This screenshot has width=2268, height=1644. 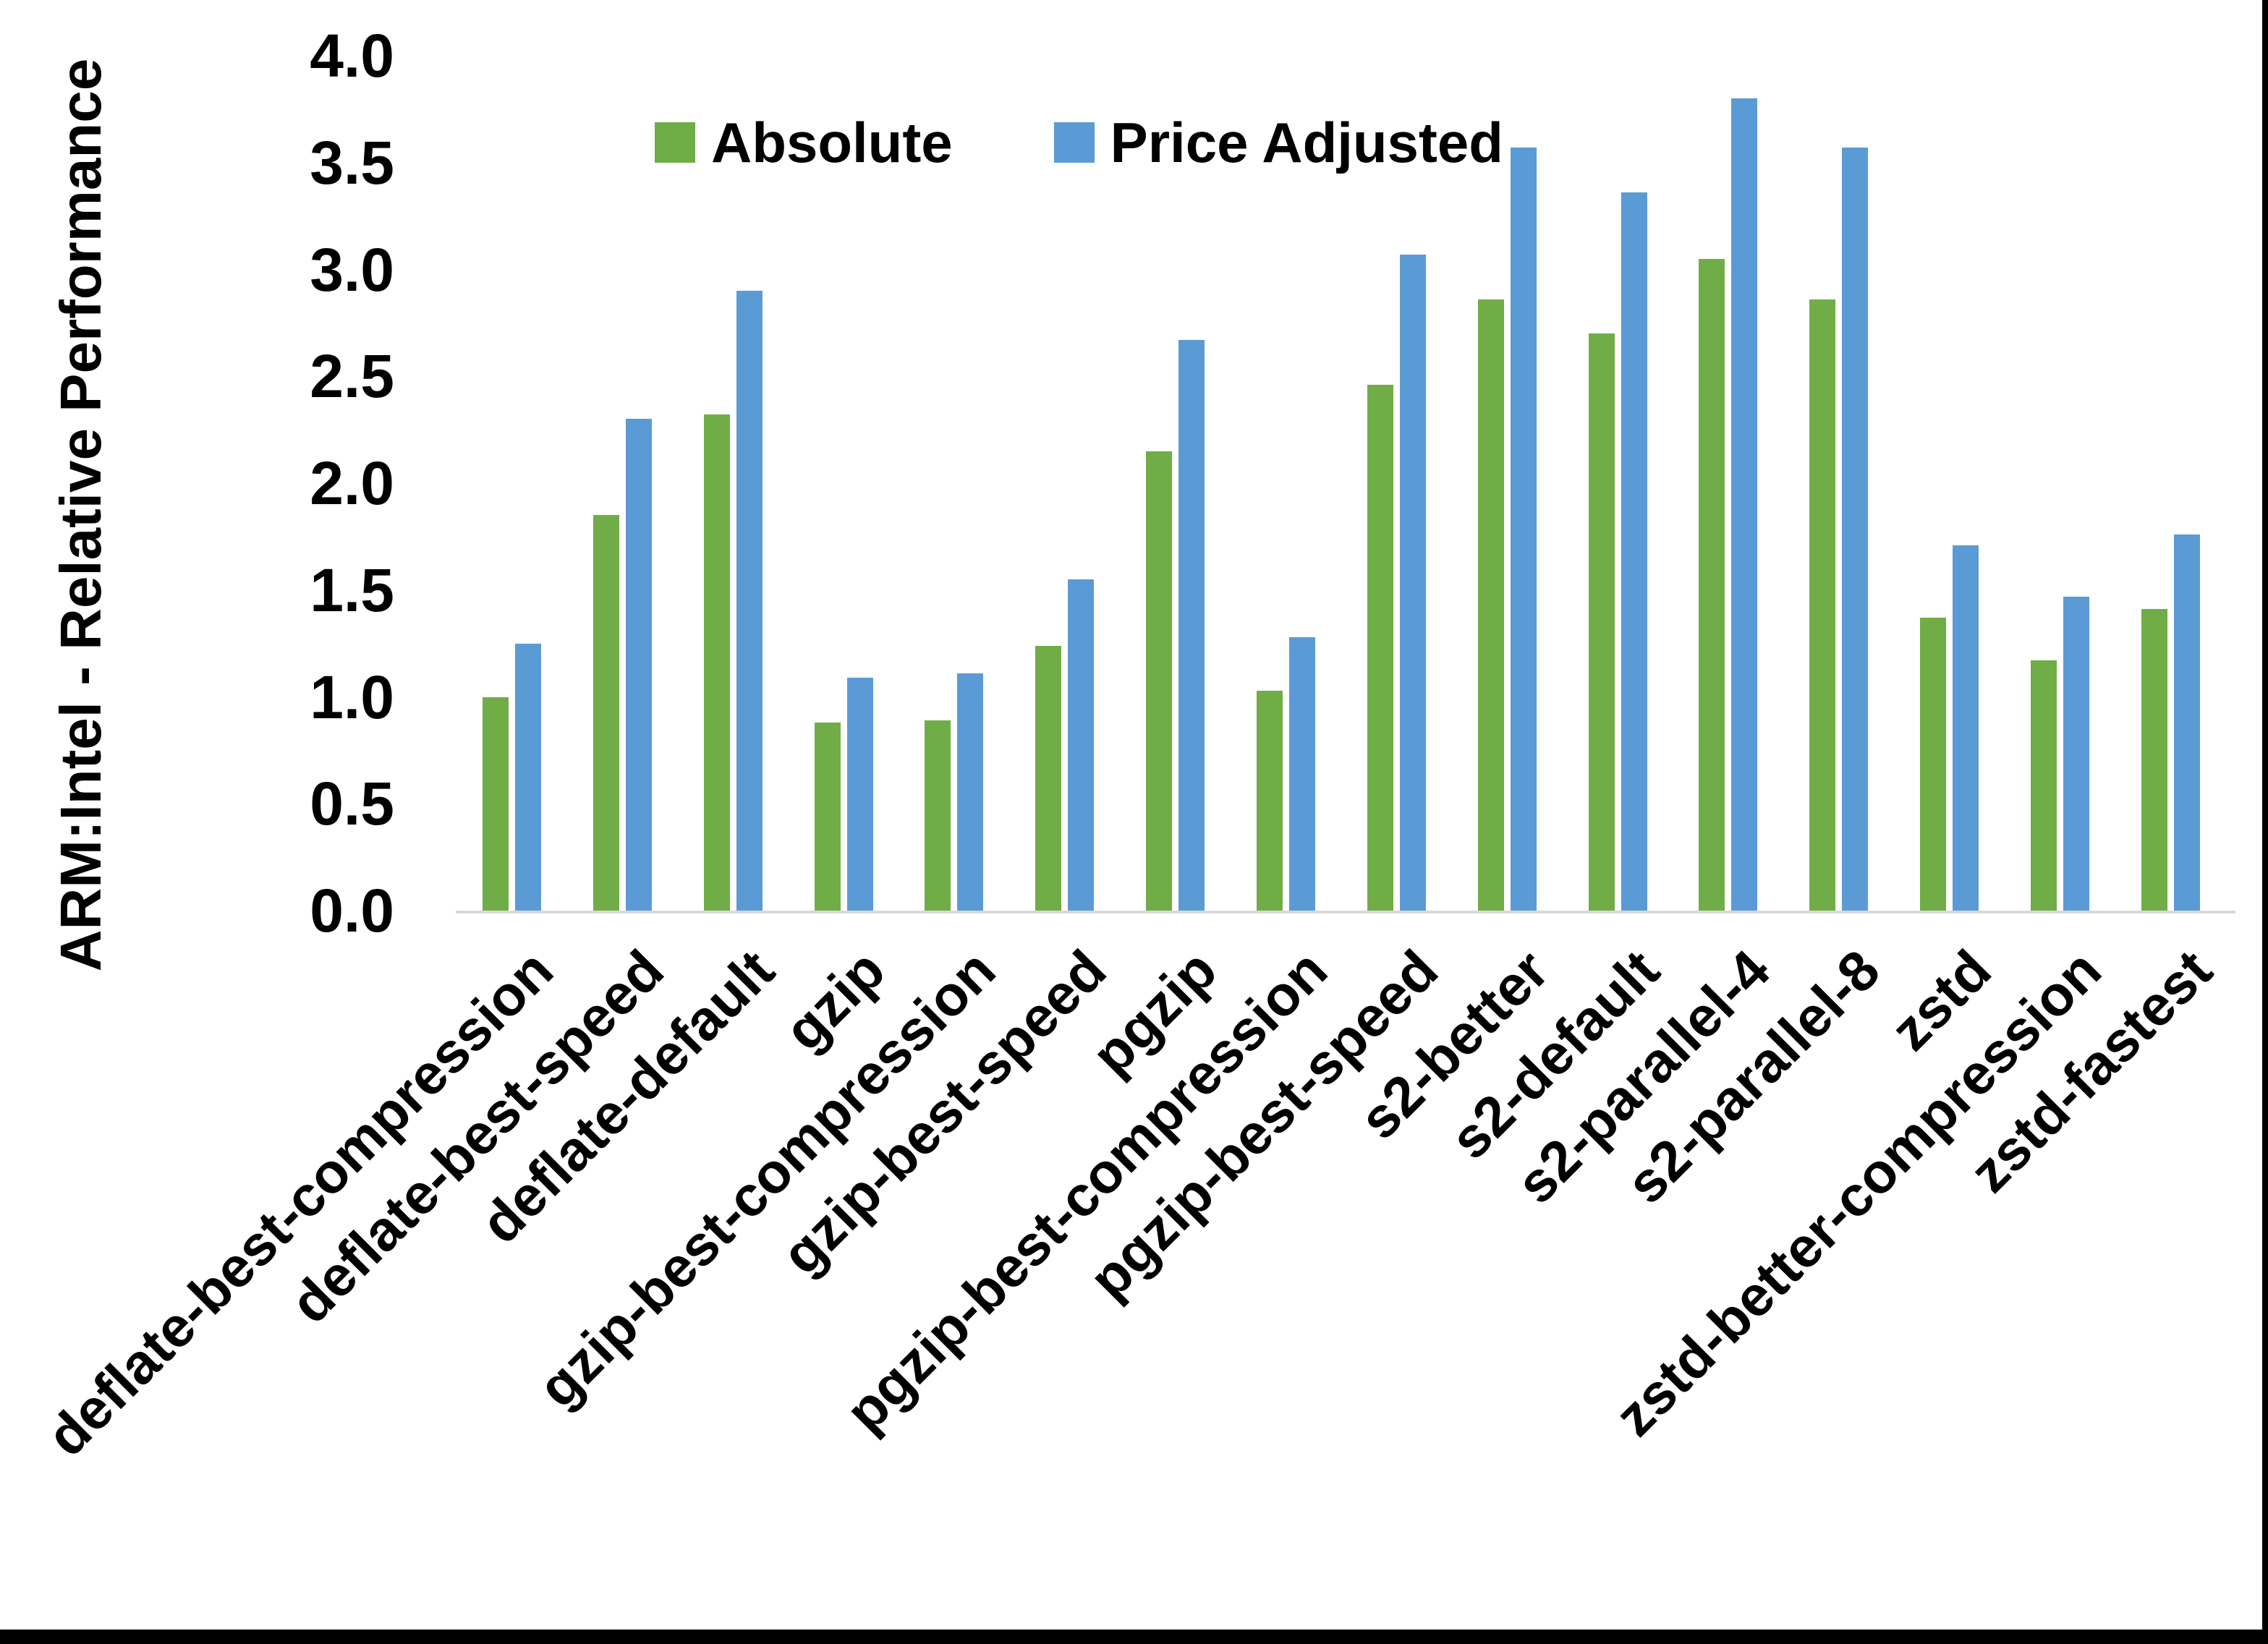 I want to click on bar-price-adjusted-deflate-best-compression, so click(x=528, y=777).